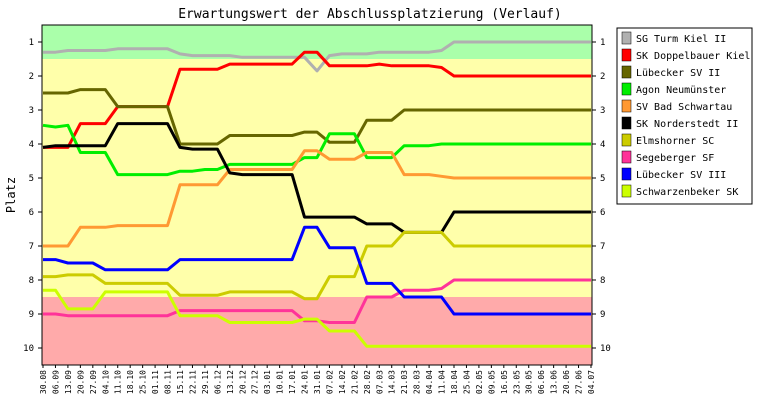 The width and height of the screenshot is (760, 400). I want to click on y-tick-label-left: 6, so click(31, 213).